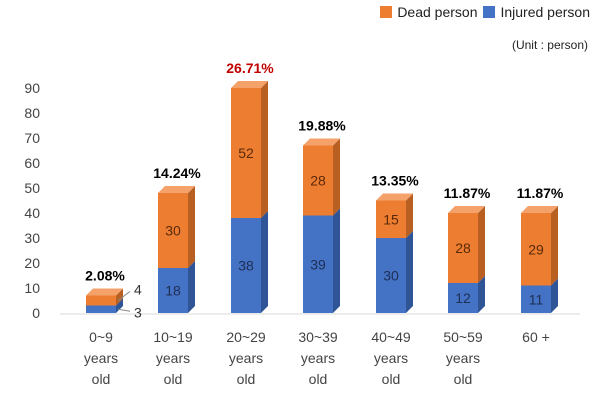 The width and height of the screenshot is (600, 400). I want to click on bar-dead-5-front, so click(463, 248).